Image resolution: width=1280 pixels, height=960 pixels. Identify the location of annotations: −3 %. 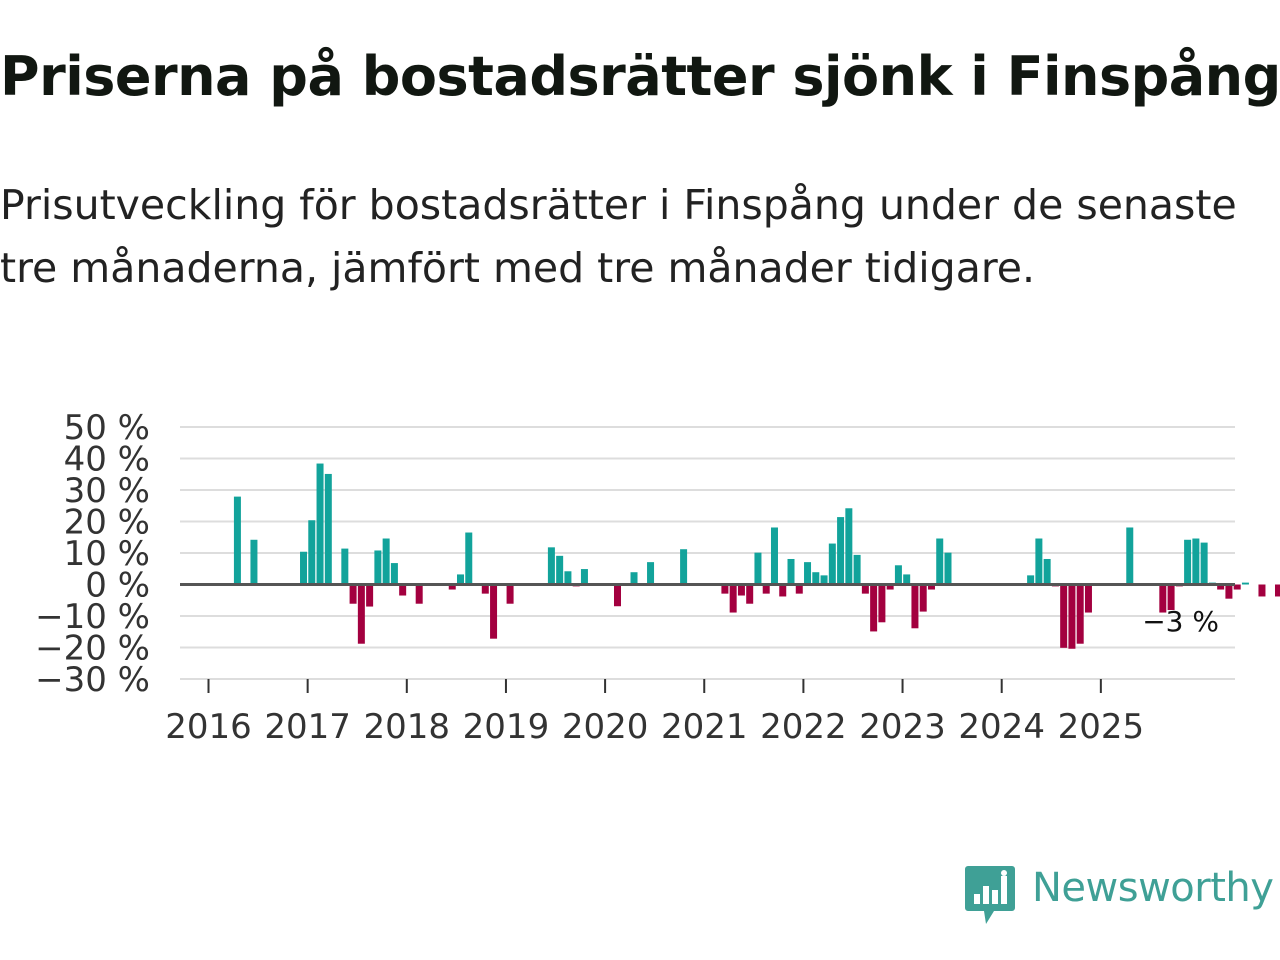
(1180, 621).